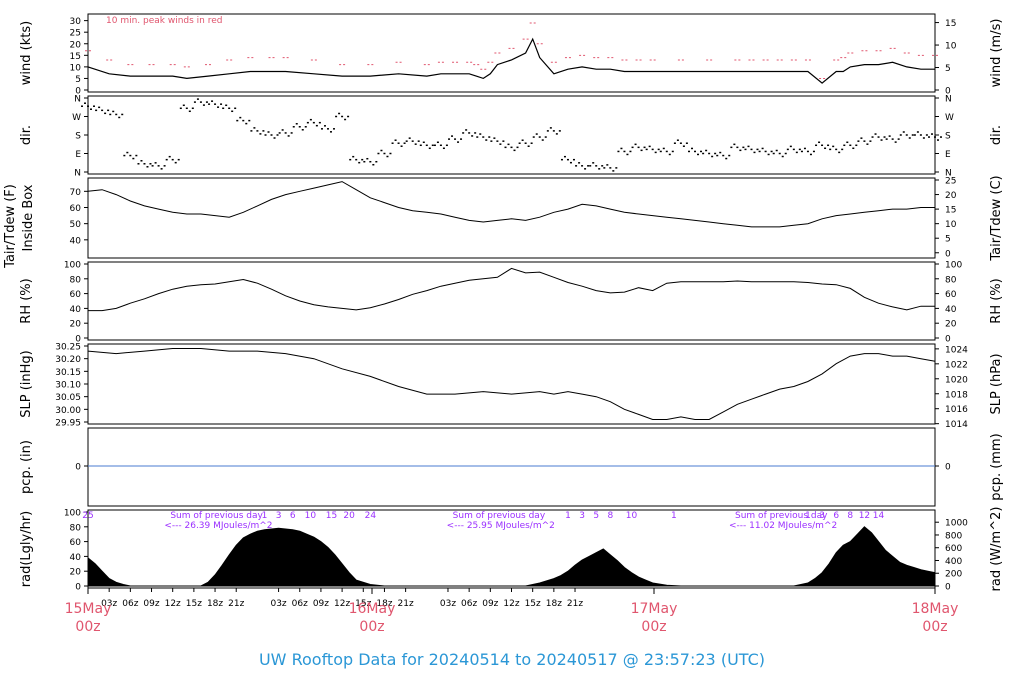 This screenshot has width=1024, height=700. What do you see at coordinates (26, 135) in the screenshot?
I see `direction-ylabel-left: dir.` at bounding box center [26, 135].